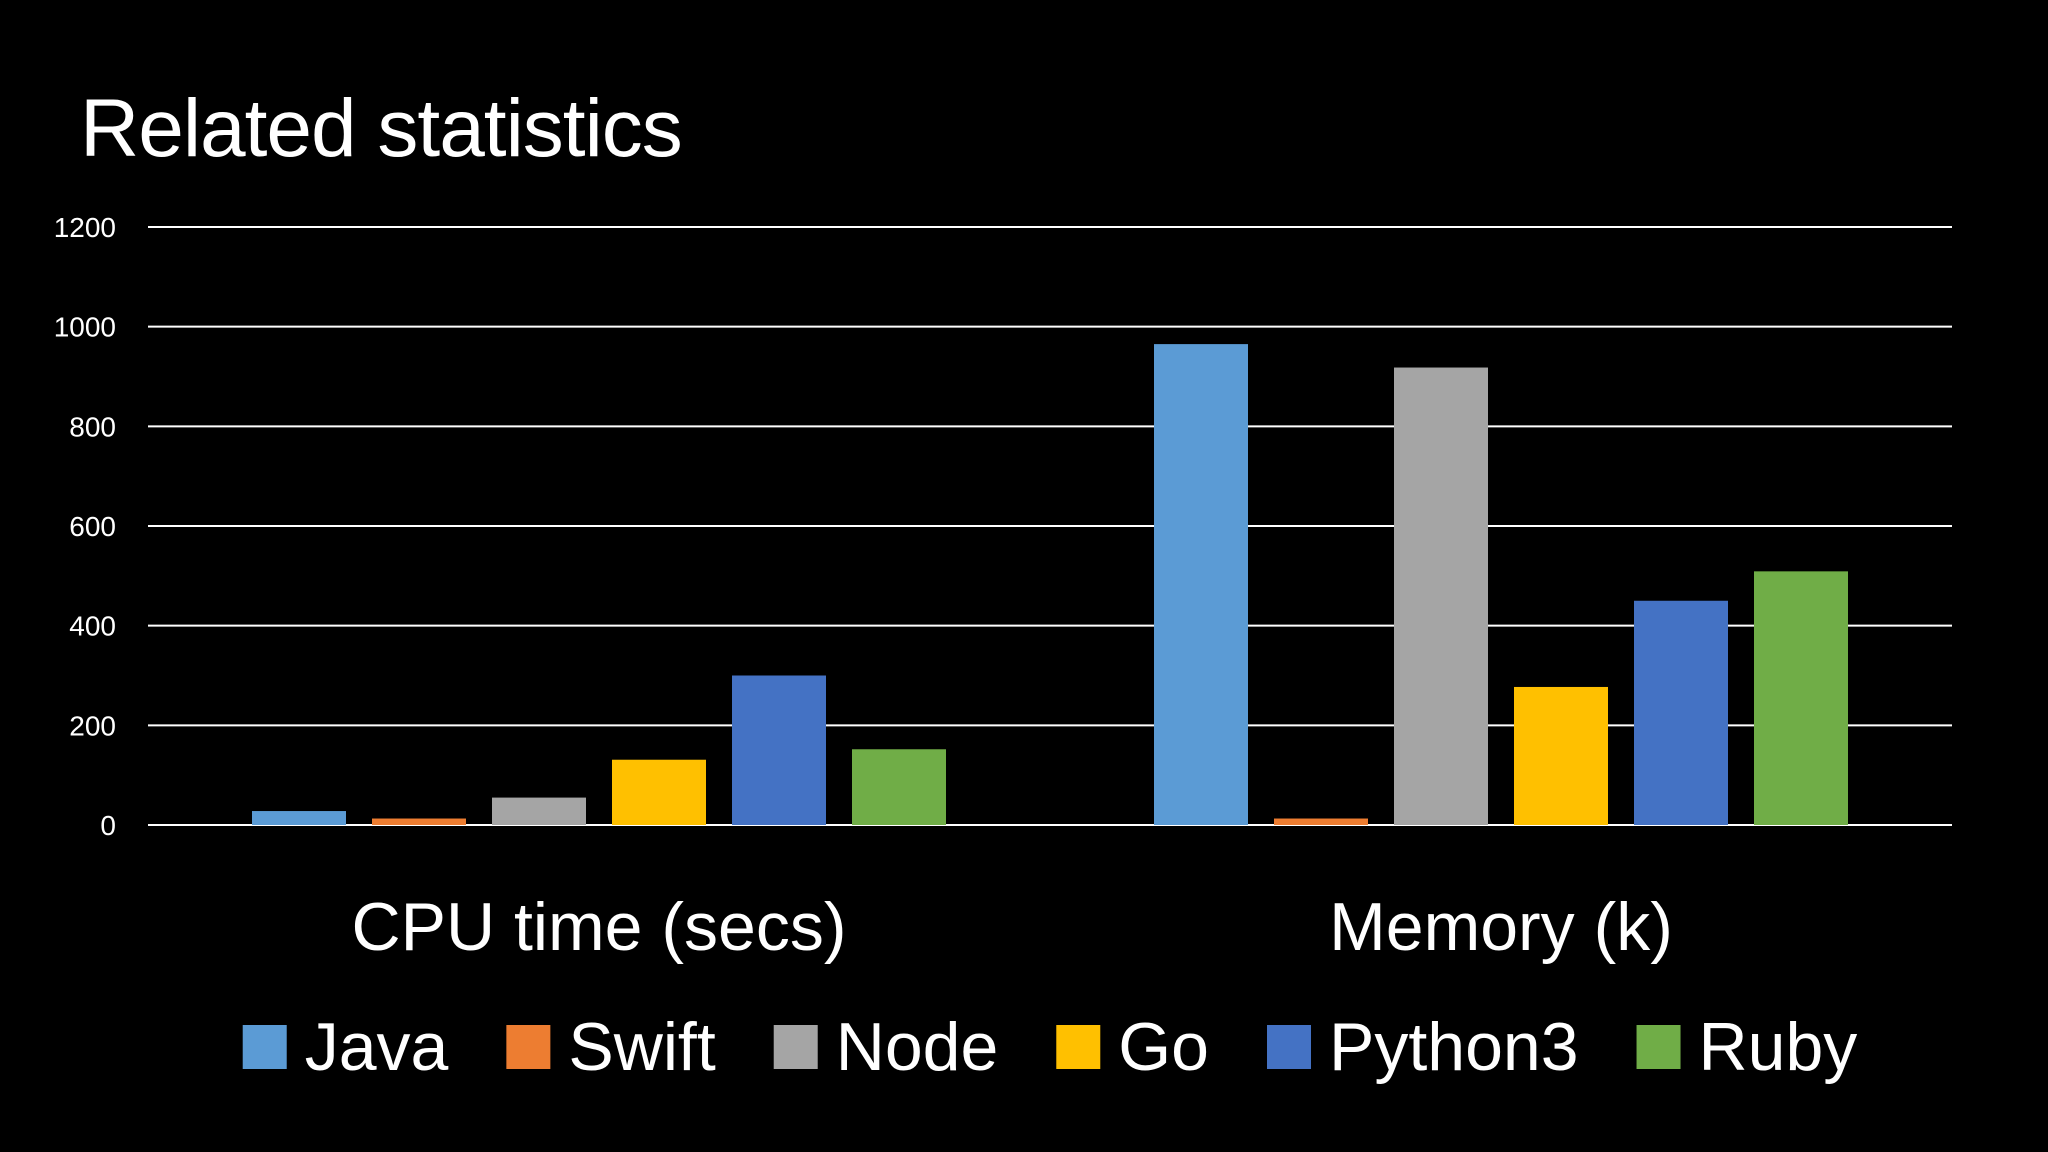  What do you see at coordinates (419, 821) in the screenshot?
I see `bar-swift-cpu-time-secs` at bounding box center [419, 821].